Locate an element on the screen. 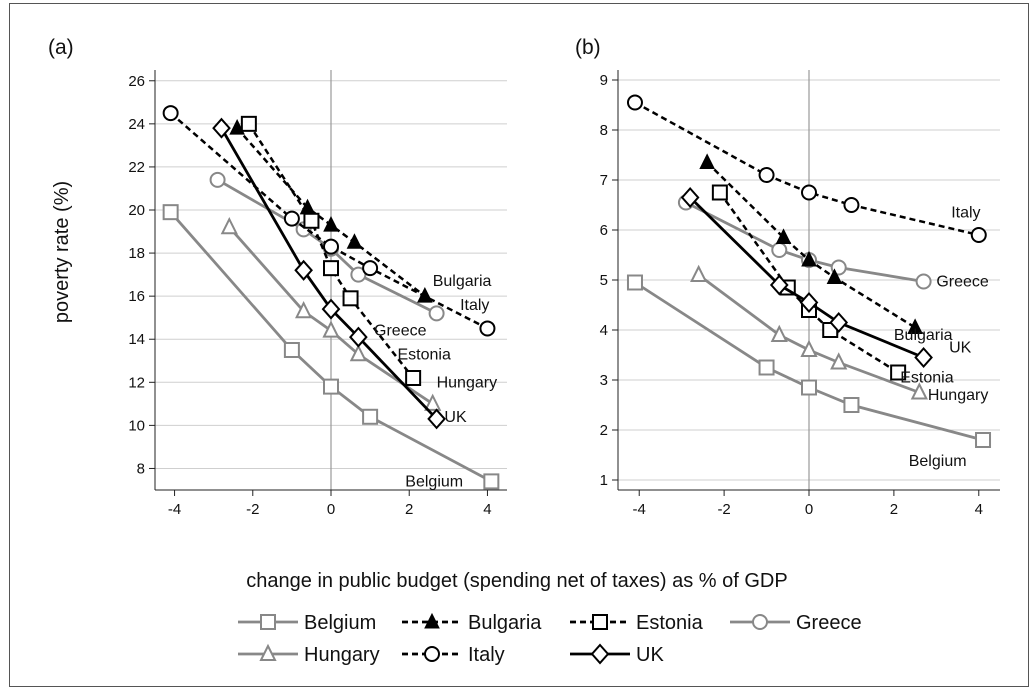 Image resolution: width=1035 pixels, height=688 pixels. y-tick-label: 2 is located at coordinates (604, 430).